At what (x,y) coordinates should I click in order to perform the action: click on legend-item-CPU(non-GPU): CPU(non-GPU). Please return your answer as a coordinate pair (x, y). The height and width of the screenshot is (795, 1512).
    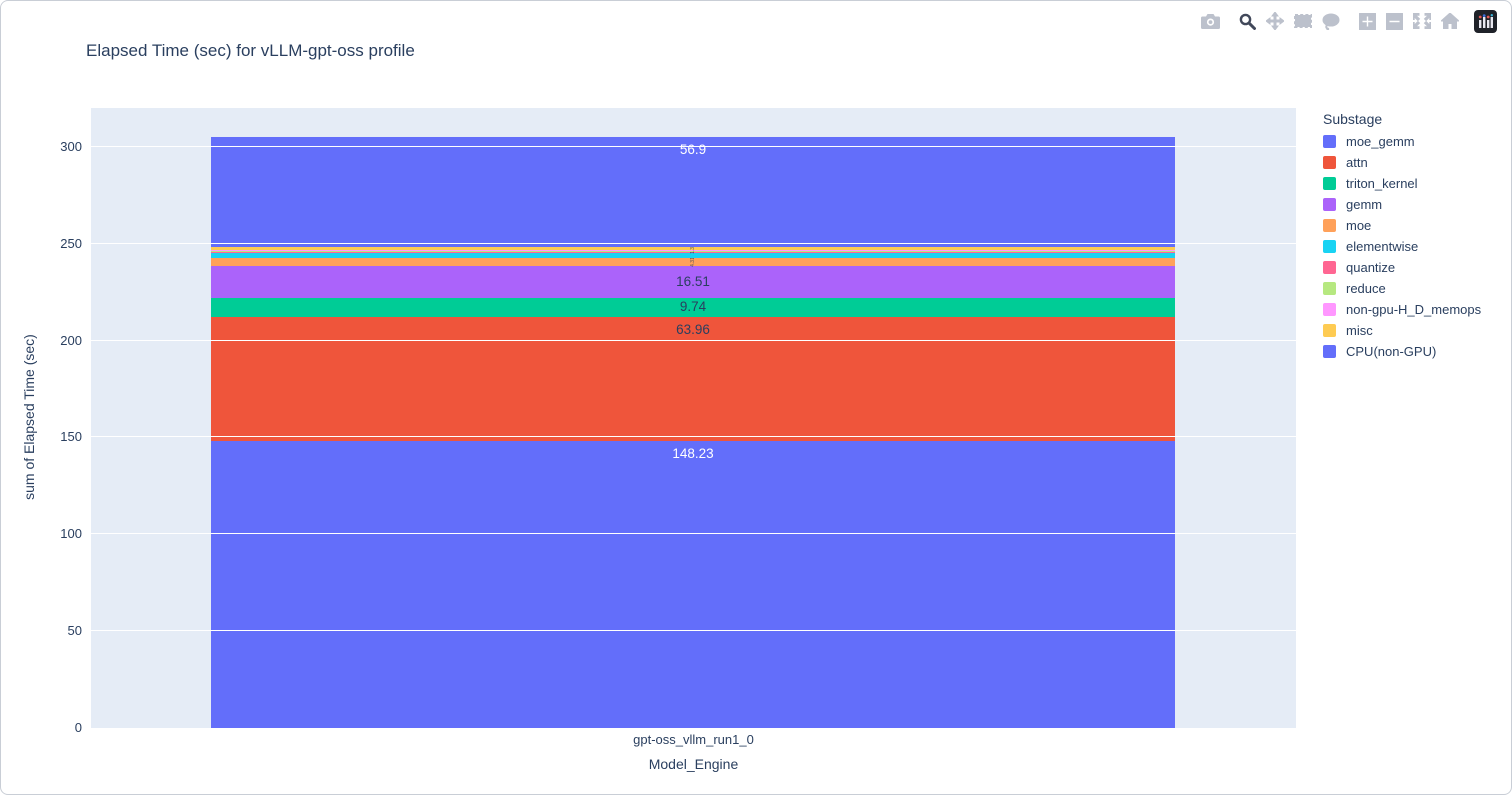
    Looking at the image, I should click on (1402, 351).